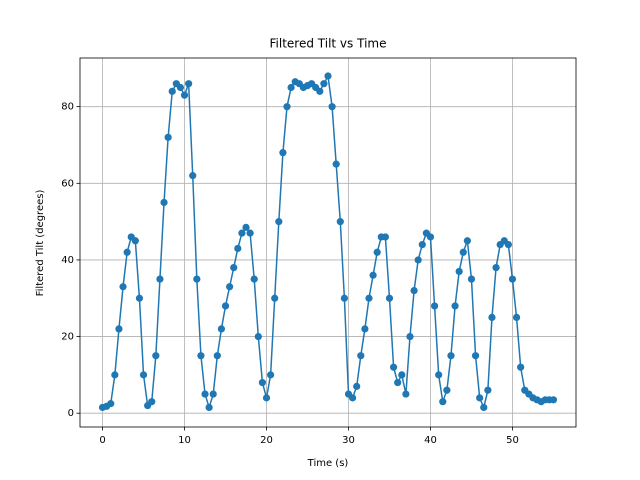 The width and height of the screenshot is (640, 480). Describe the element at coordinates (40, 243) in the screenshot. I see `y-axis-label: Filtered Tilt (degrees)` at that location.